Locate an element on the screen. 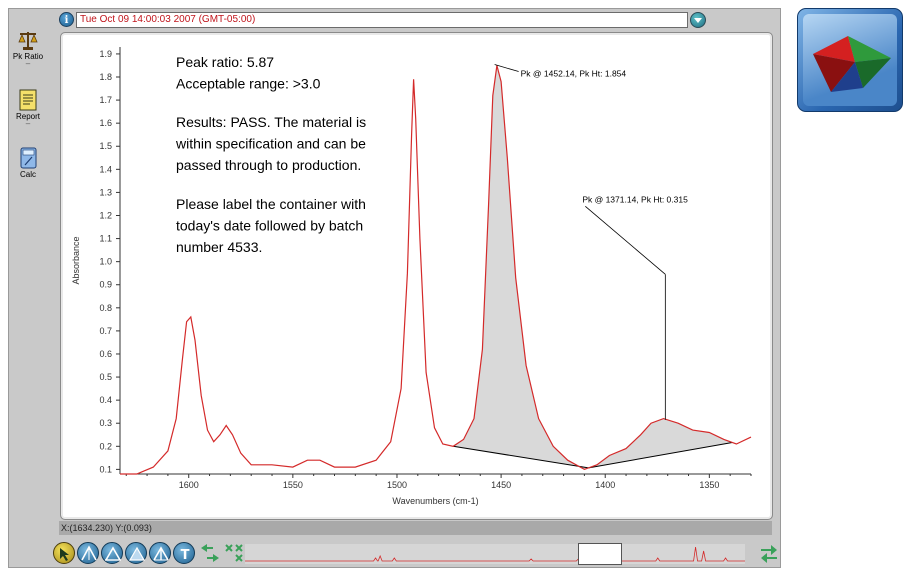 Image resolution: width=914 pixels, height=576 pixels. peak-area-1452-baseline is located at coordinates (521, 457).